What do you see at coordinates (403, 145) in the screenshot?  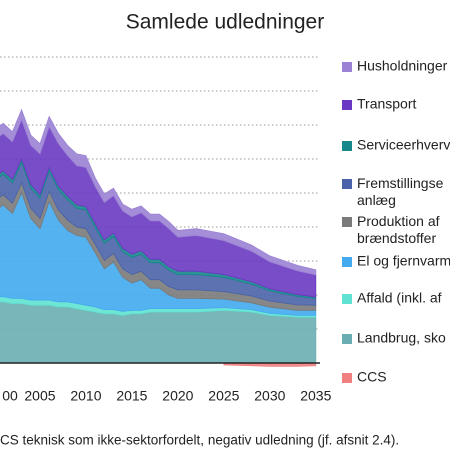 I see `legend-label: Serviceerhverv` at bounding box center [403, 145].